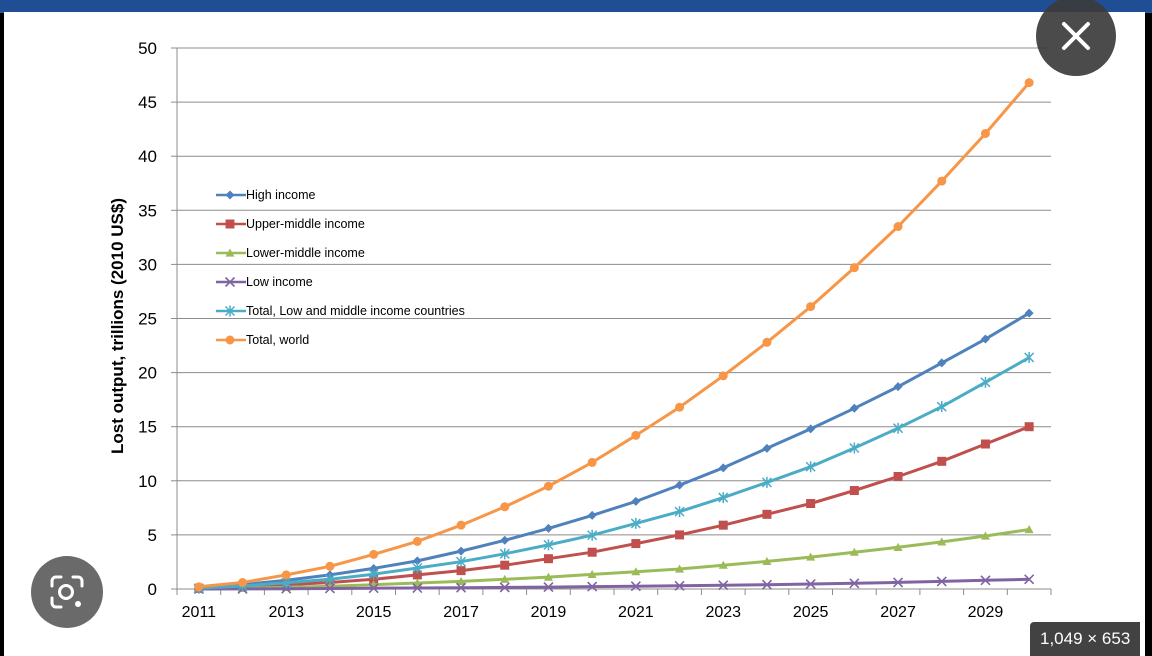 The image size is (1152, 656). I want to click on y-tick-label: 5, so click(152, 535).